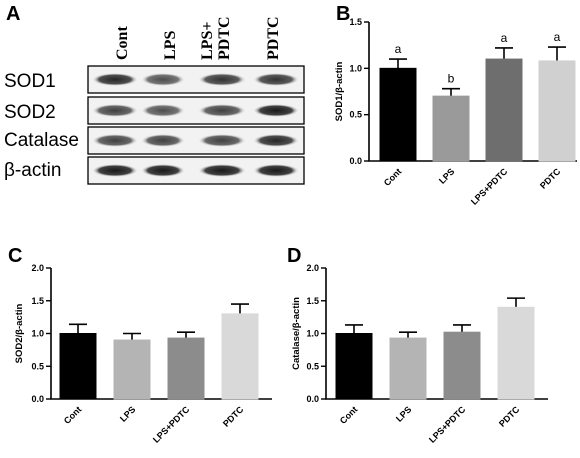  I want to click on y-axis-label: SOD2/β-actin, so click(19, 333).